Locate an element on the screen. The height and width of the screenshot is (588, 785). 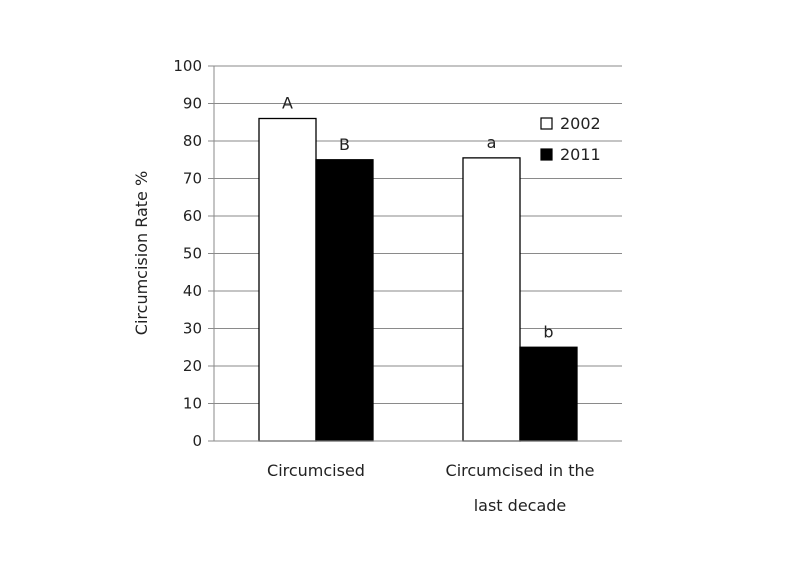
legend-label: 2011 is located at coordinates (580, 154).